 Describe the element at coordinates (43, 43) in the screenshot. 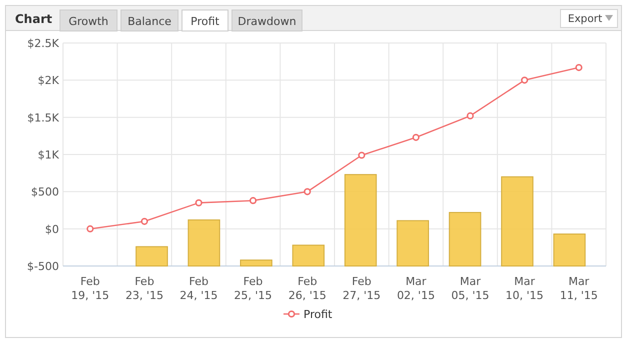

I see `y-tick-label: $2.5K` at that location.